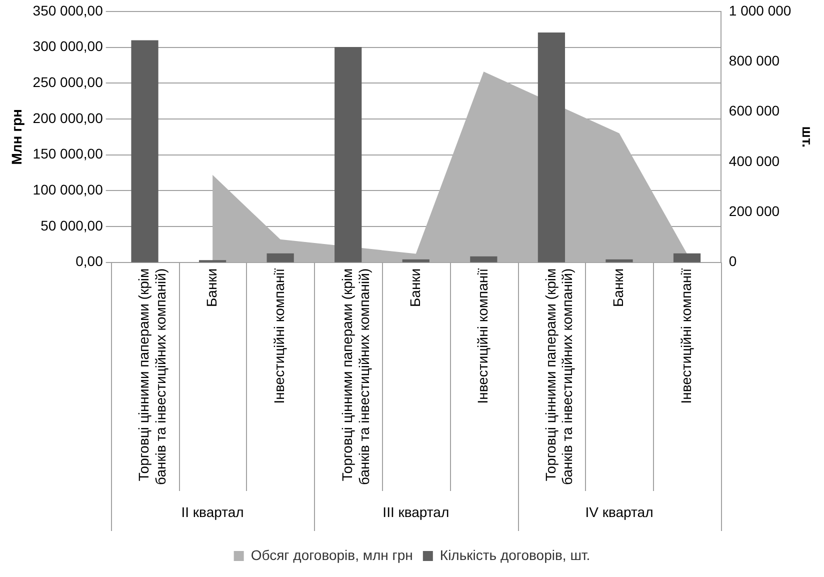  Describe the element at coordinates (416, 512) in the screenshot. I see `text: III квартал` at that location.